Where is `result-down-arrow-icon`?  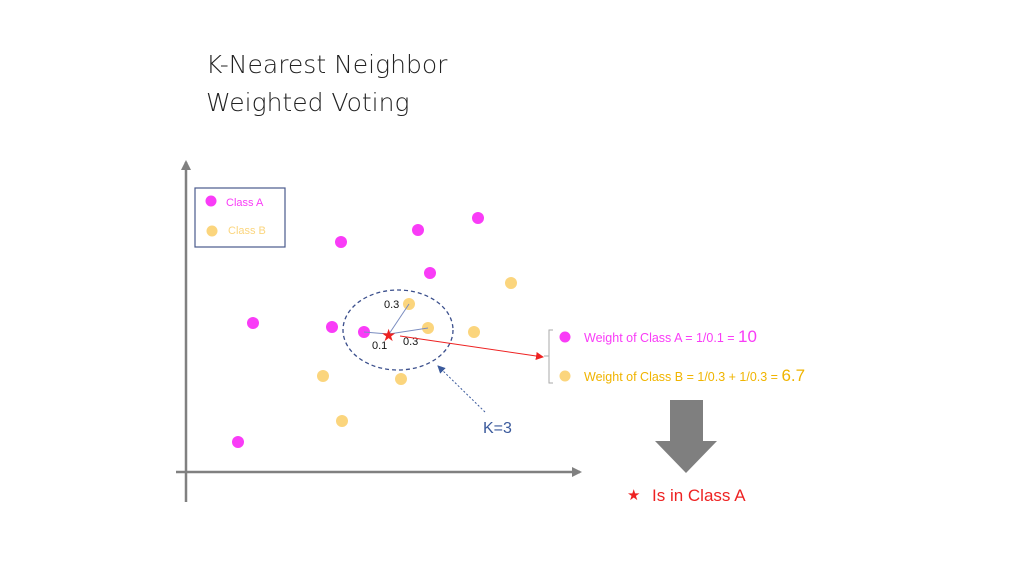 result-down-arrow-icon is located at coordinates (686, 436).